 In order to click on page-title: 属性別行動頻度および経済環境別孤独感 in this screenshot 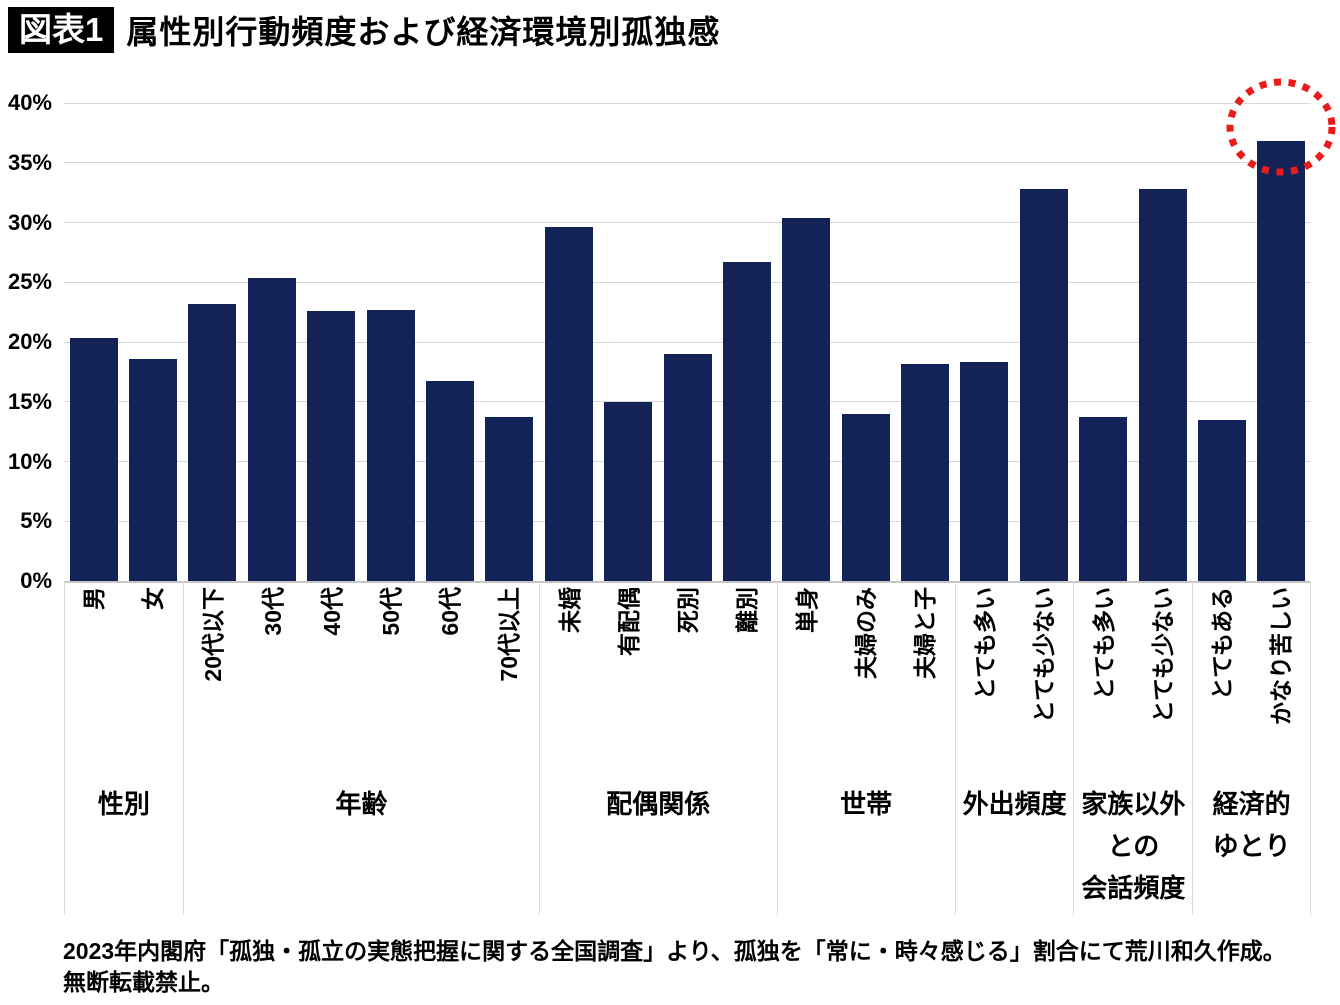, I will do `click(423, 32)`.